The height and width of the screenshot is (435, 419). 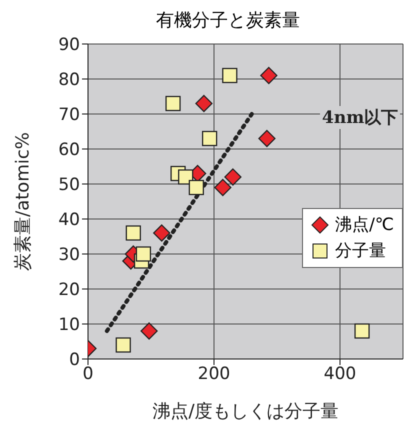 What do you see at coordinates (364, 225) in the screenshot?
I see `legend-label: 沸点/℃` at bounding box center [364, 225].